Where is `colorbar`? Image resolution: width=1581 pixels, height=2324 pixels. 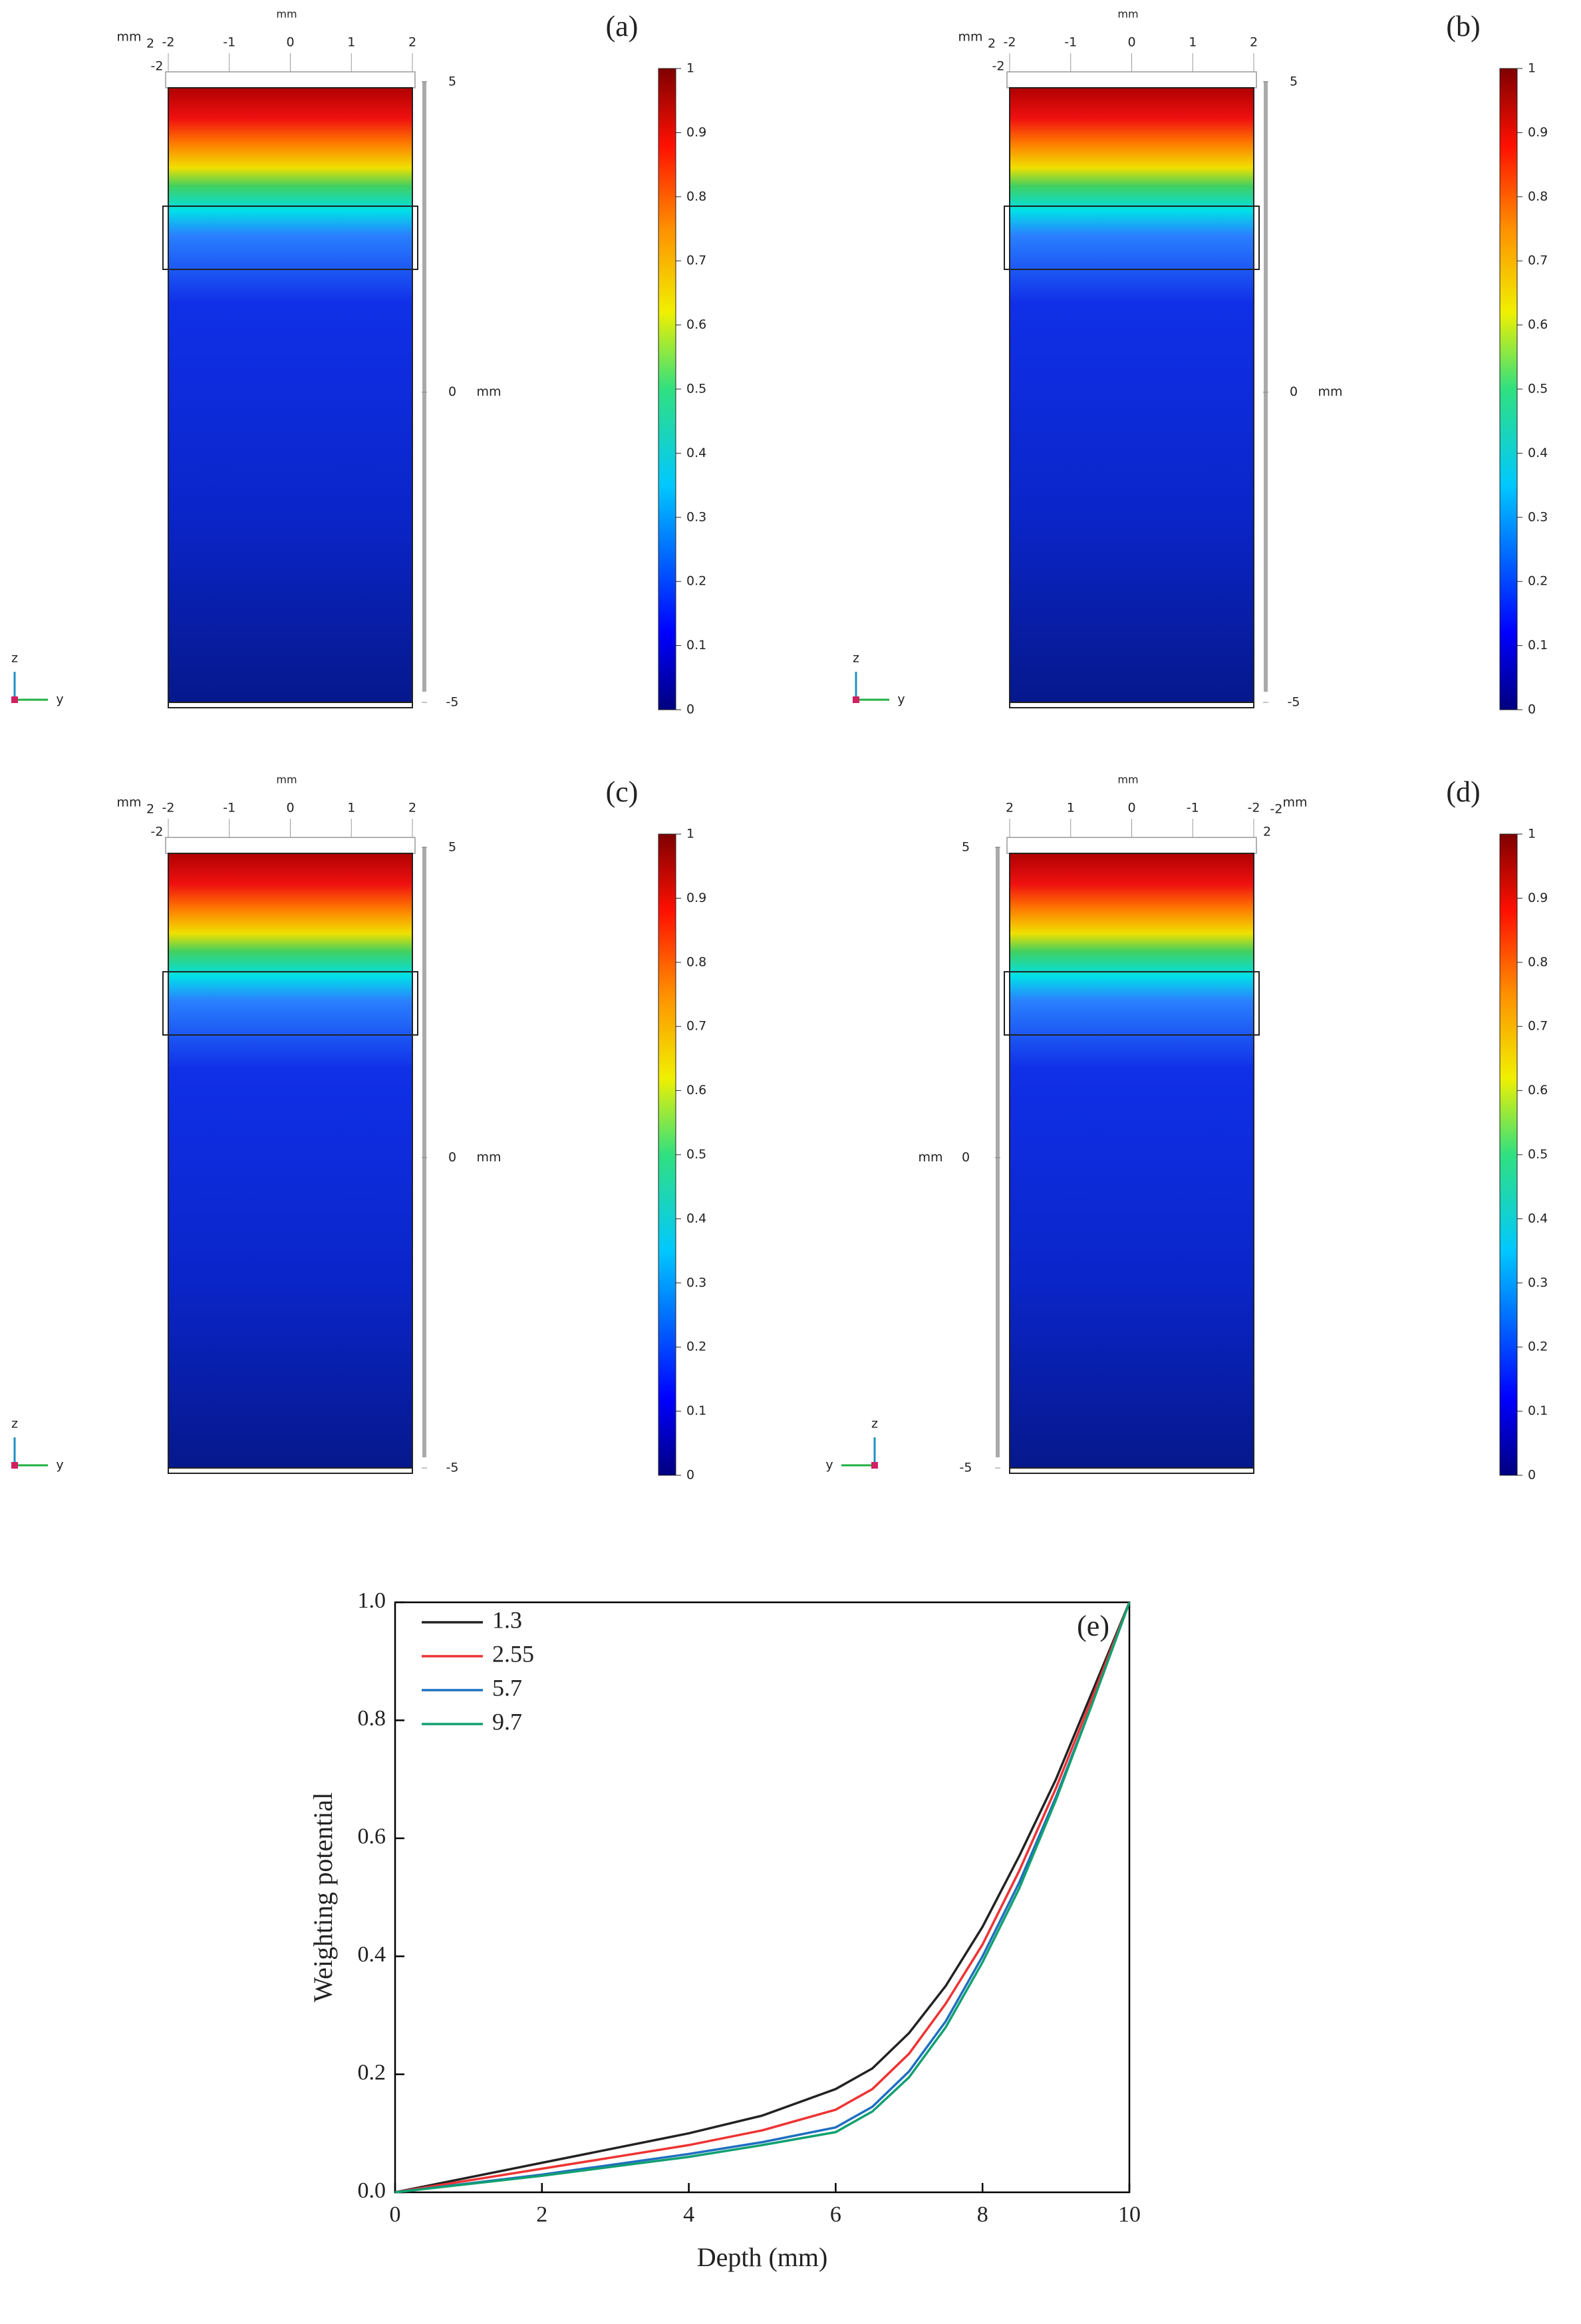
colorbar is located at coordinates (1508, 389).